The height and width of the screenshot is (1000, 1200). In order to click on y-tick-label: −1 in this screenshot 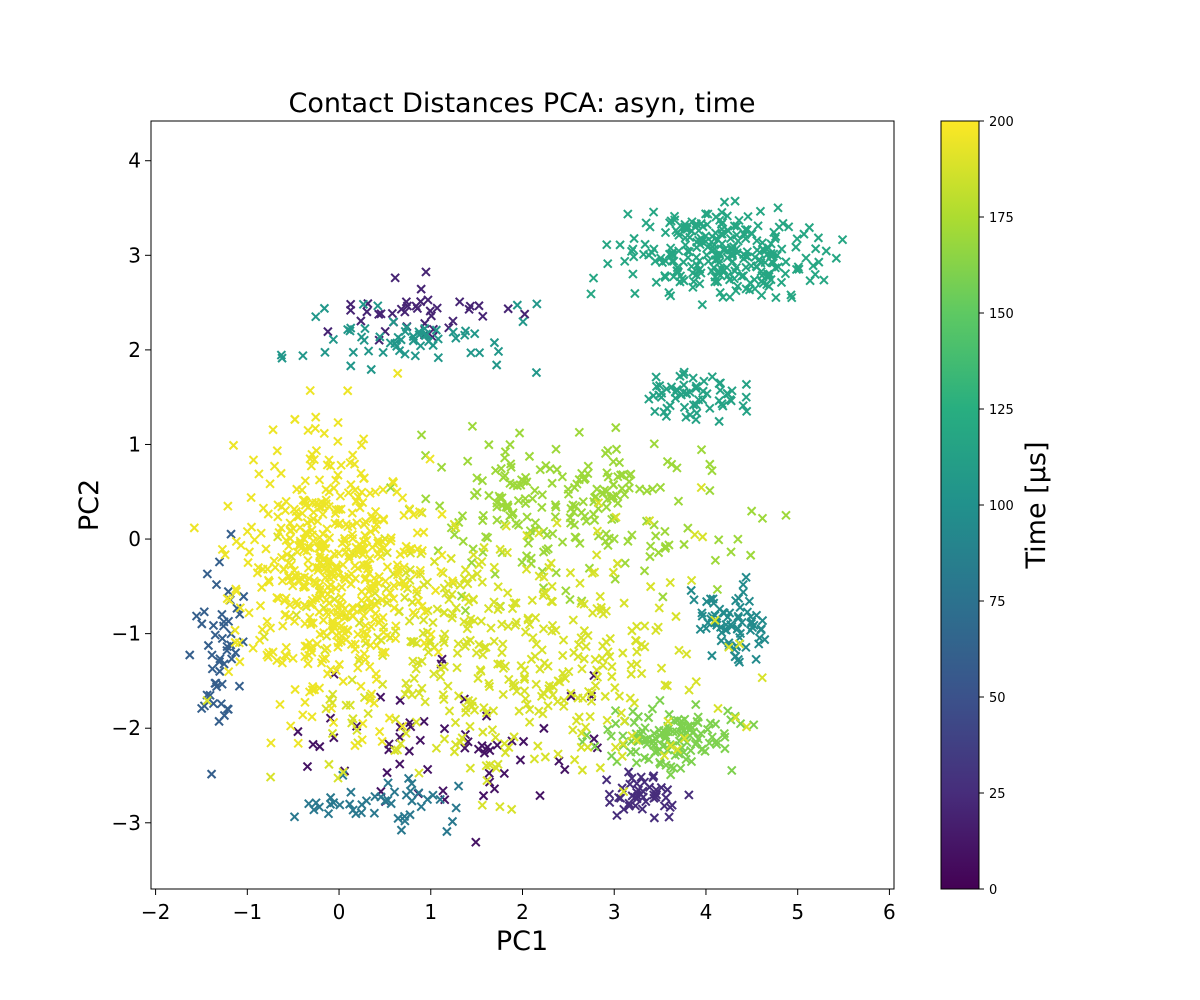, I will do `click(126, 634)`.